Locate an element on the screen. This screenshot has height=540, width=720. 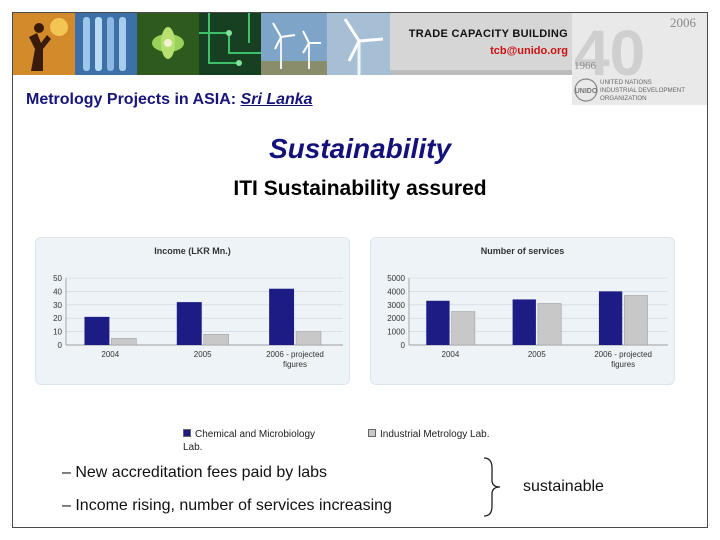
tcb-title: TRADE CAPACITY BUILDING is located at coordinates (488, 34).